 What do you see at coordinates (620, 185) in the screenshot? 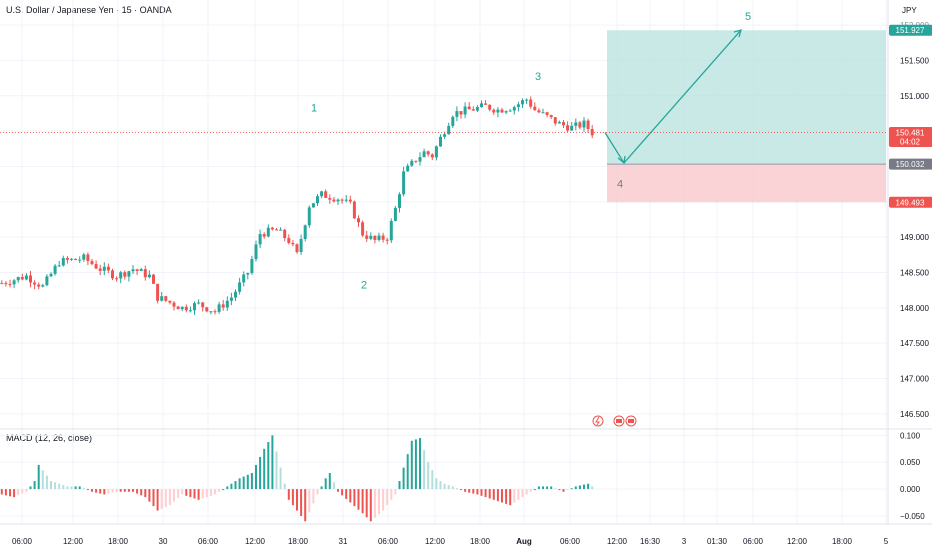
I see `wave-label-4: 4` at bounding box center [620, 185].